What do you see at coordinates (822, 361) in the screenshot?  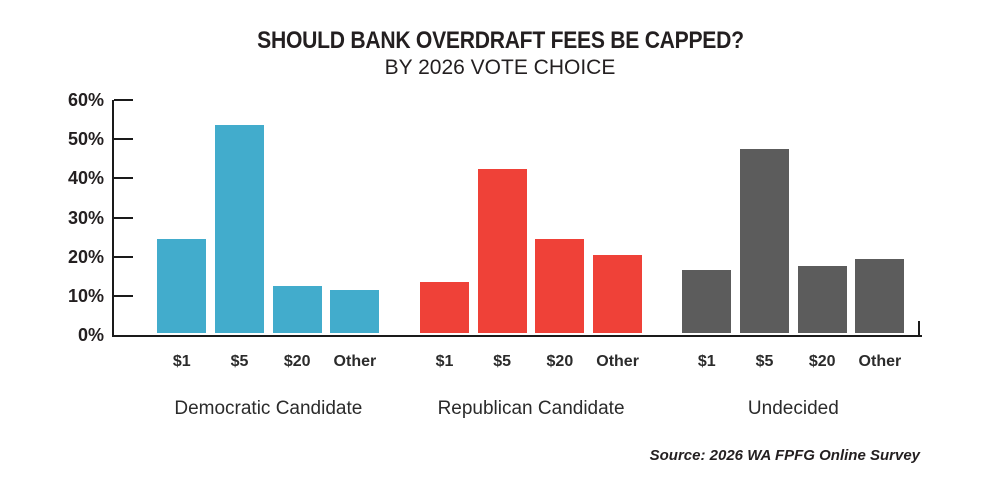 I see `category-label-undecided-20: $20` at bounding box center [822, 361].